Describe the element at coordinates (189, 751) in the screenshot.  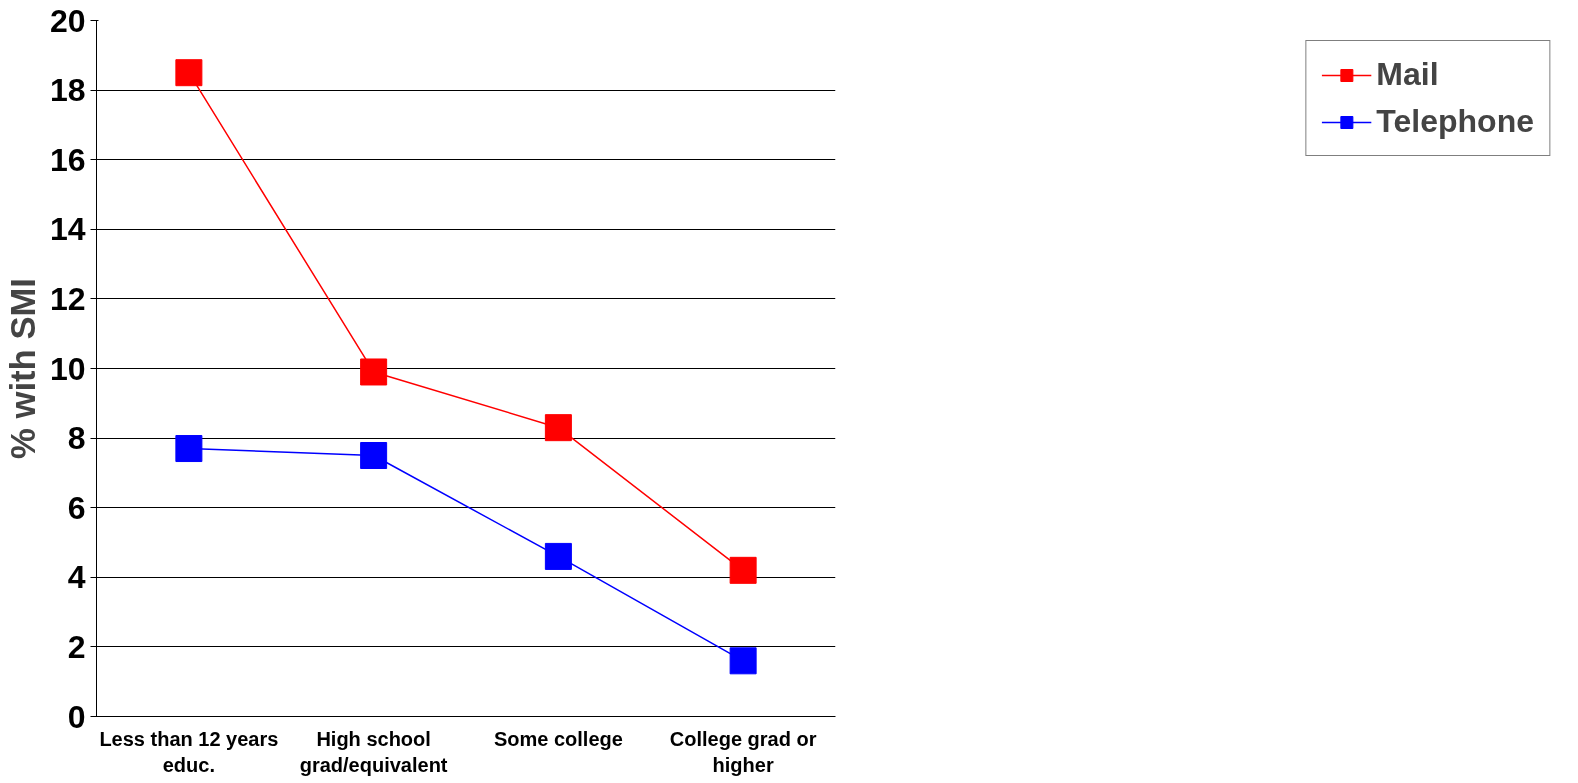
I see `x-tick-label: Less than 12 years educ.` at that location.